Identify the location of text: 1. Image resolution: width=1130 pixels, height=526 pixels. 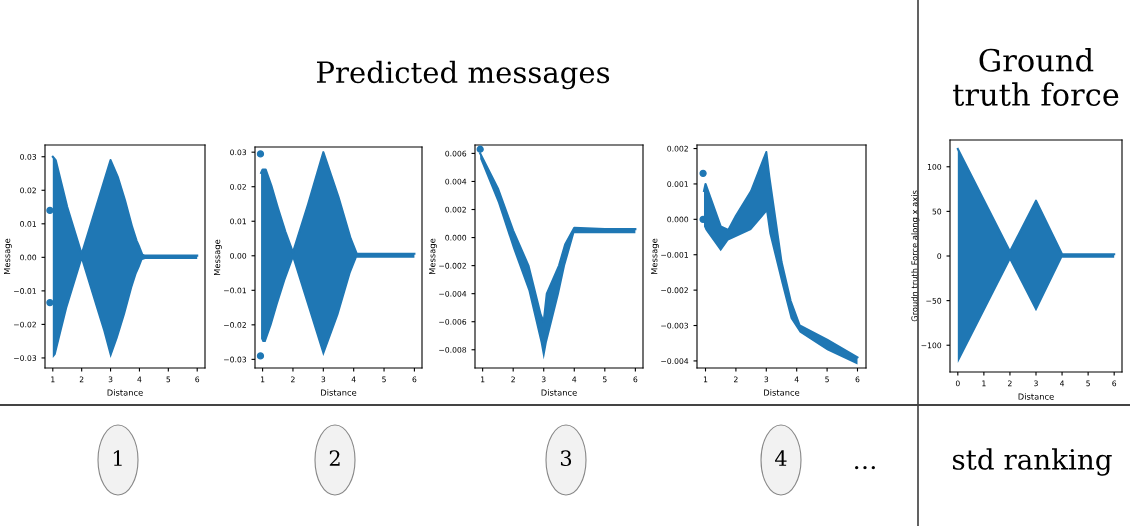
(117, 458).